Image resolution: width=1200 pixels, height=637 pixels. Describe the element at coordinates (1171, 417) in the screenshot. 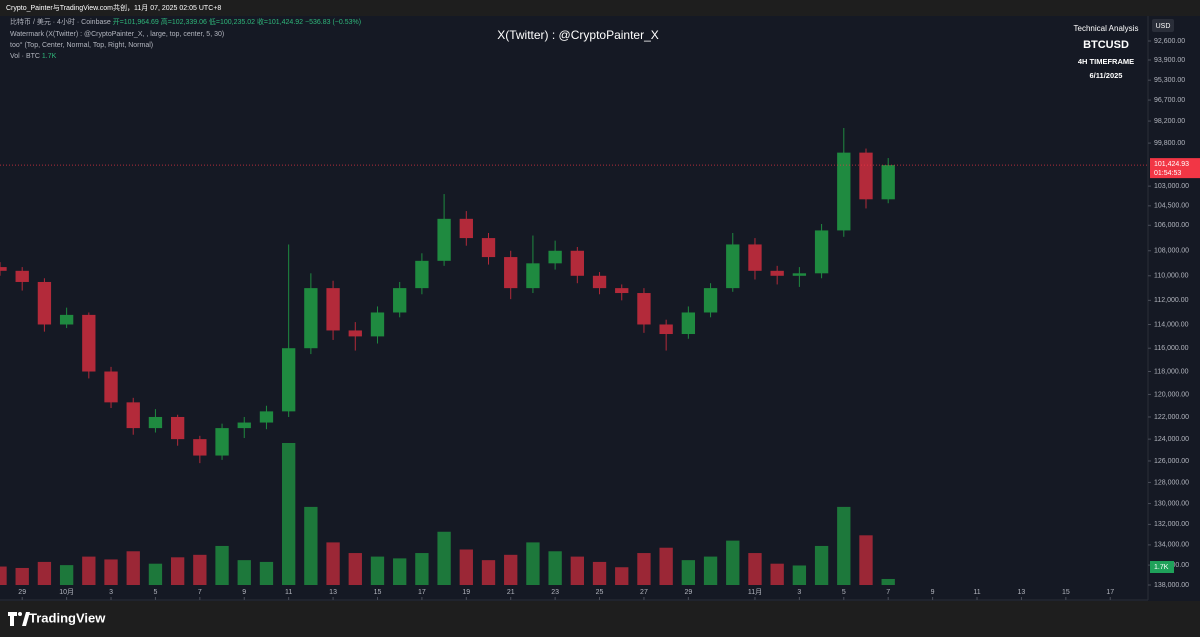

I see `y-tick-label: 122,000.00` at that location.